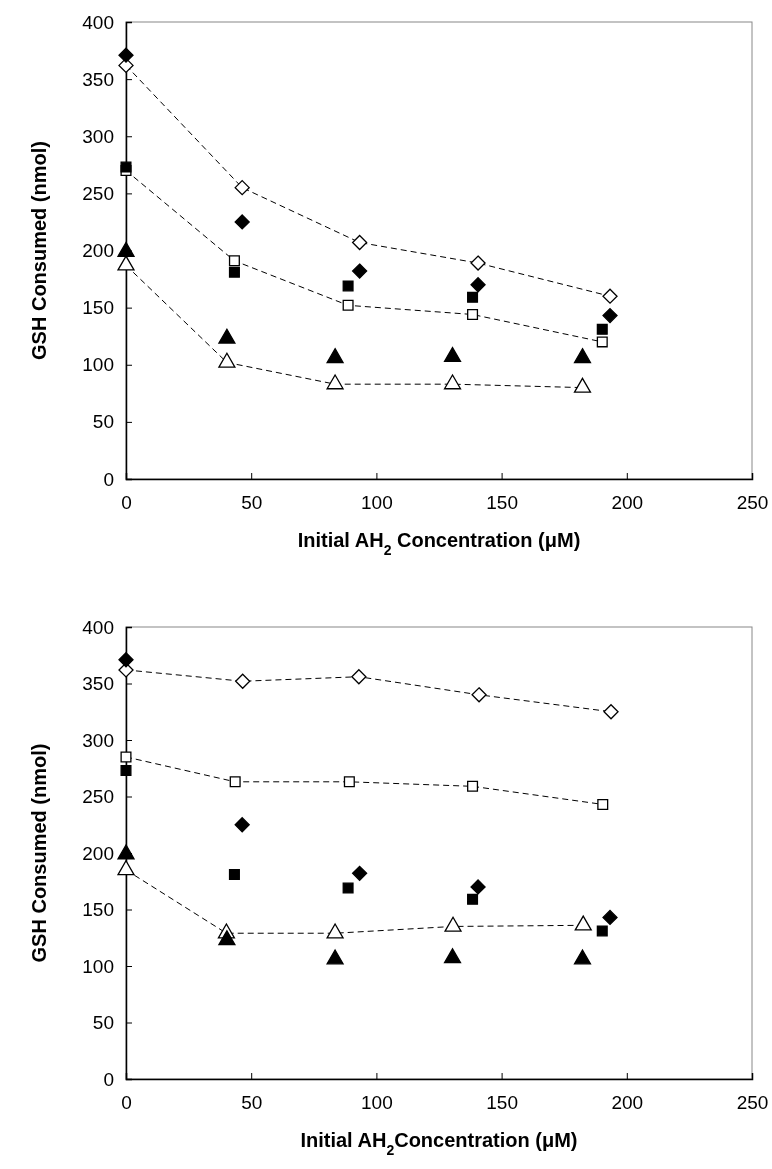 Image resolution: width=772 pixels, height=1169 pixels. What do you see at coordinates (439, 1143) in the screenshot?
I see `x-axis-title: Initial AH$_{2}$Concentration (μM)` at bounding box center [439, 1143].